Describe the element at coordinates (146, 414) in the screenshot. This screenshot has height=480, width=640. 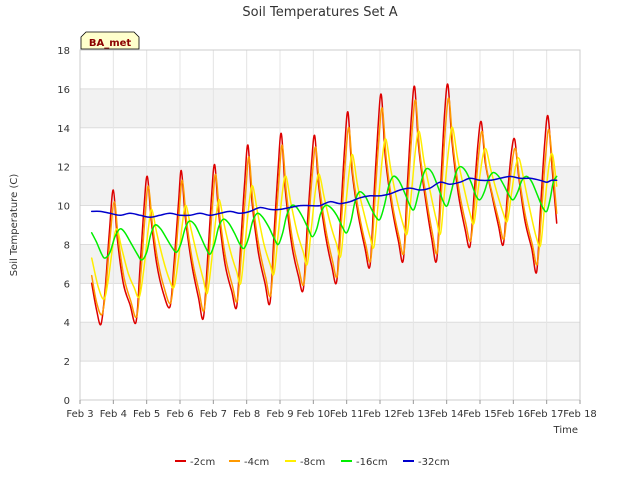
I see `x-tick-label: Feb 5` at that location.